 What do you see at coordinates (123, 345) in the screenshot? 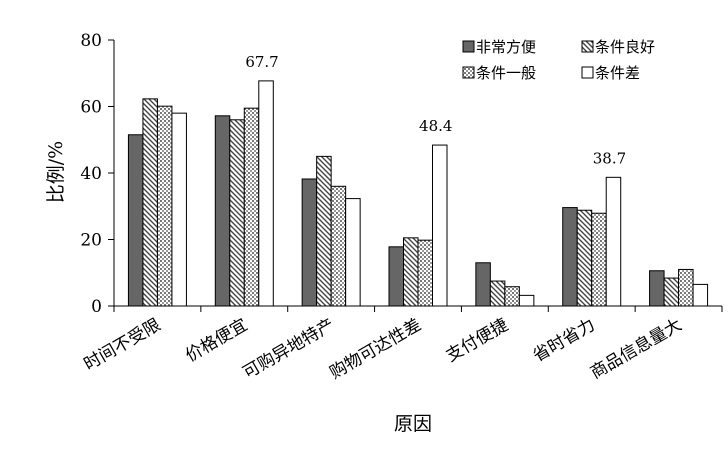
I see `category-label: 时间不受限` at bounding box center [123, 345].